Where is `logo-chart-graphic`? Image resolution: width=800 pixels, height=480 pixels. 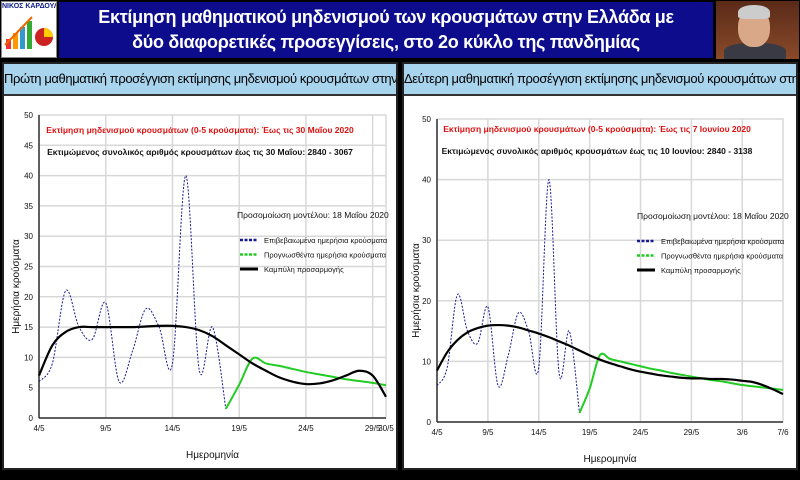
logo-chart-graphic is located at coordinates (28, 32).